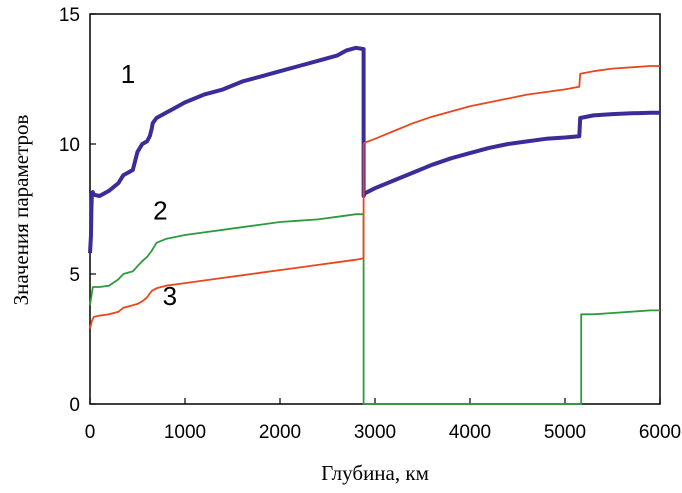 Image resolution: width=682 pixels, height=493 pixels. I want to click on y-tick-label: 0, so click(74, 405).